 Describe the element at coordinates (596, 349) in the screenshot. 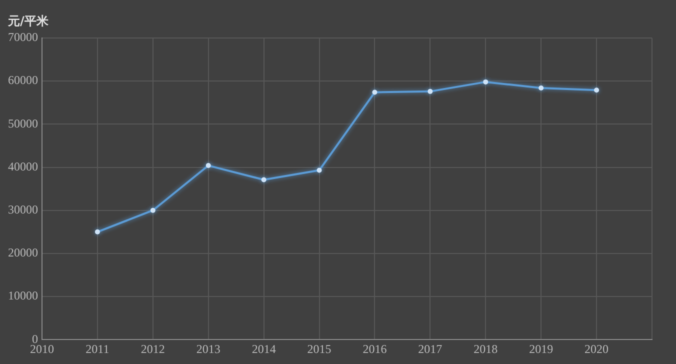

I see `x-tick-label: 2020` at that location.